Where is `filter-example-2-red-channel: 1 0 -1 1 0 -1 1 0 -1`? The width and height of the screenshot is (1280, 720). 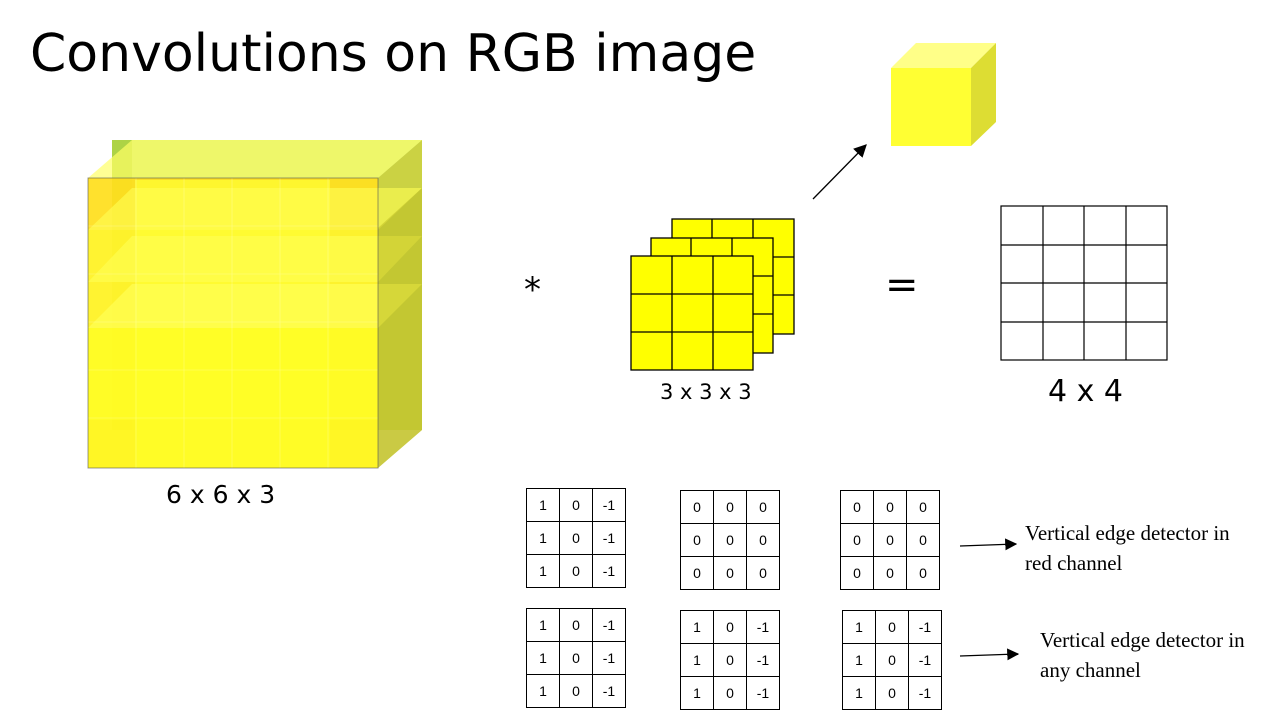 filter-example-2-red-channel: 1 0 -1 1 0 -1 1 0 -1 is located at coordinates (576, 658).